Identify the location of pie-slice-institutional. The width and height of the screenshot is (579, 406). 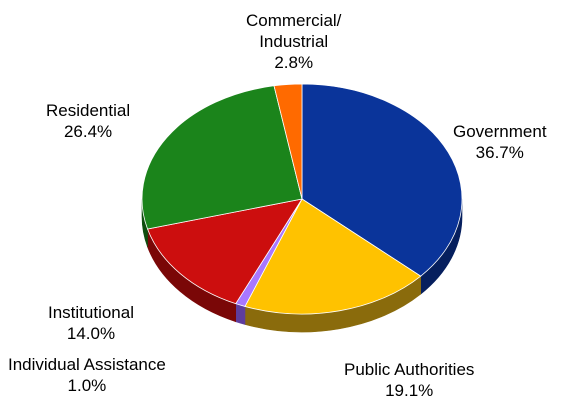
(224, 251).